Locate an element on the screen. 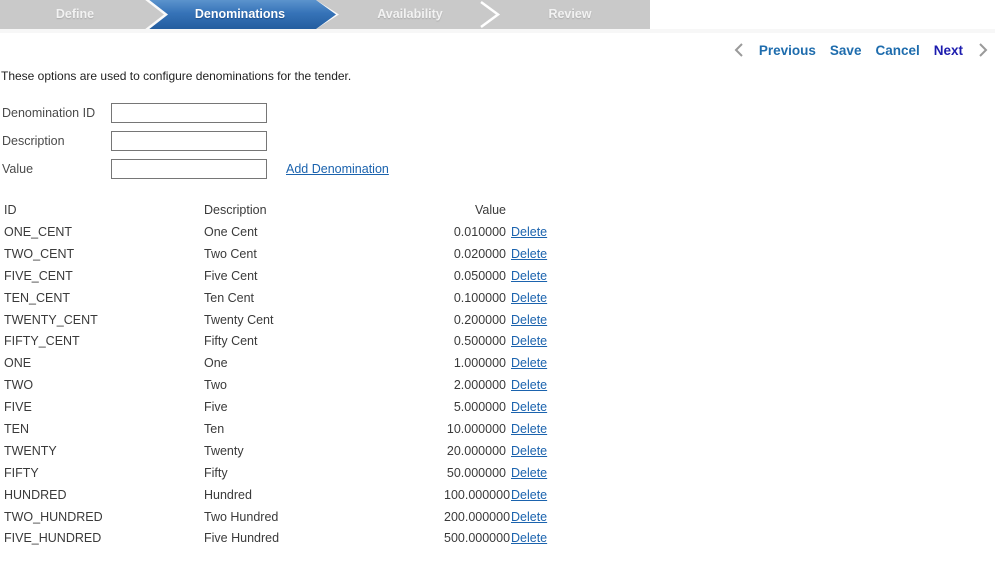 Image resolution: width=995 pixels, height=564 pixels. table-row: ONE One 1.000000 Delete is located at coordinates (280, 363).